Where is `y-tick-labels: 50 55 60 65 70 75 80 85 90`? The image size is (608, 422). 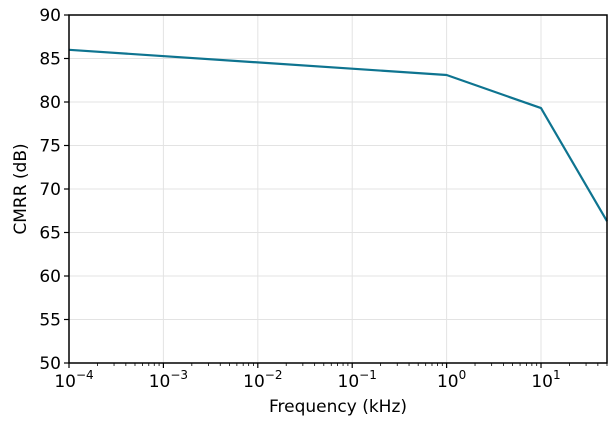 y-tick-labels: 50 55 60 65 70 75 80 85 90 is located at coordinates (50, 190).